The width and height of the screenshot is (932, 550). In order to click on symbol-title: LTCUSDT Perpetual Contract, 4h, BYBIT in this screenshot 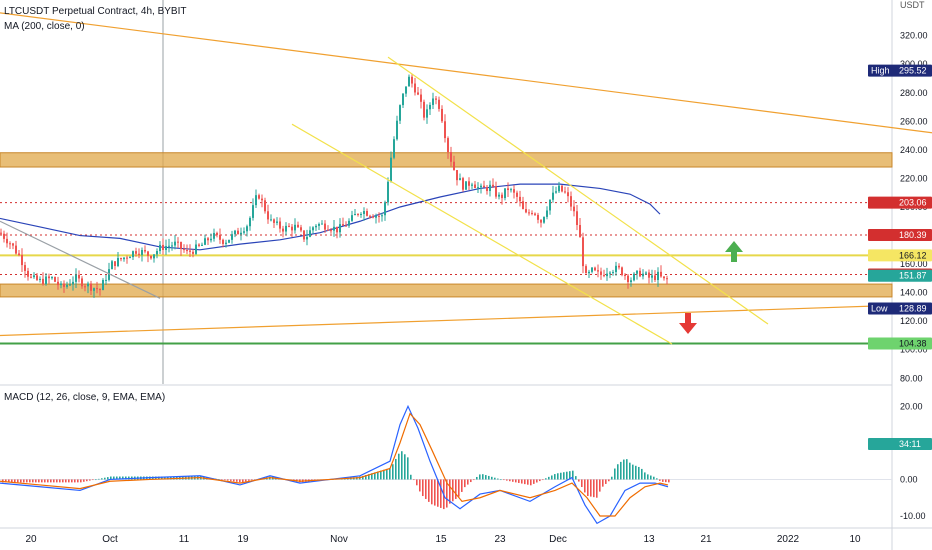, I will do `click(95, 11)`.